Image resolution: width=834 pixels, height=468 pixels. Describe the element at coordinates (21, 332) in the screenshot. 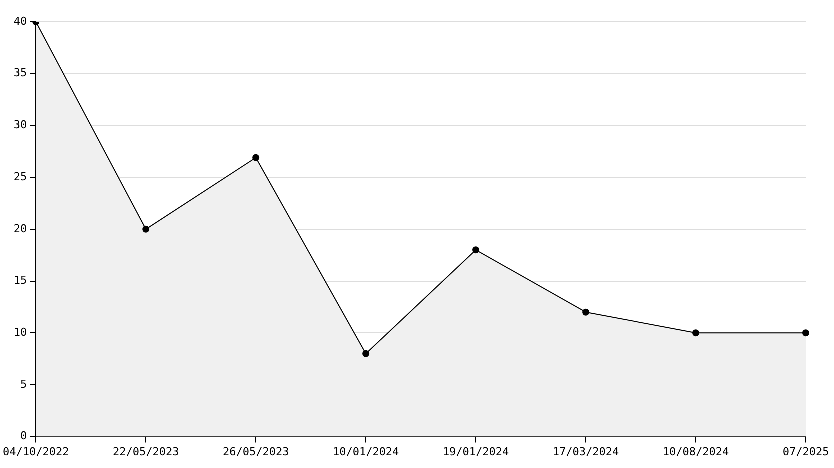

I see `y-tick-label: 10` at that location.